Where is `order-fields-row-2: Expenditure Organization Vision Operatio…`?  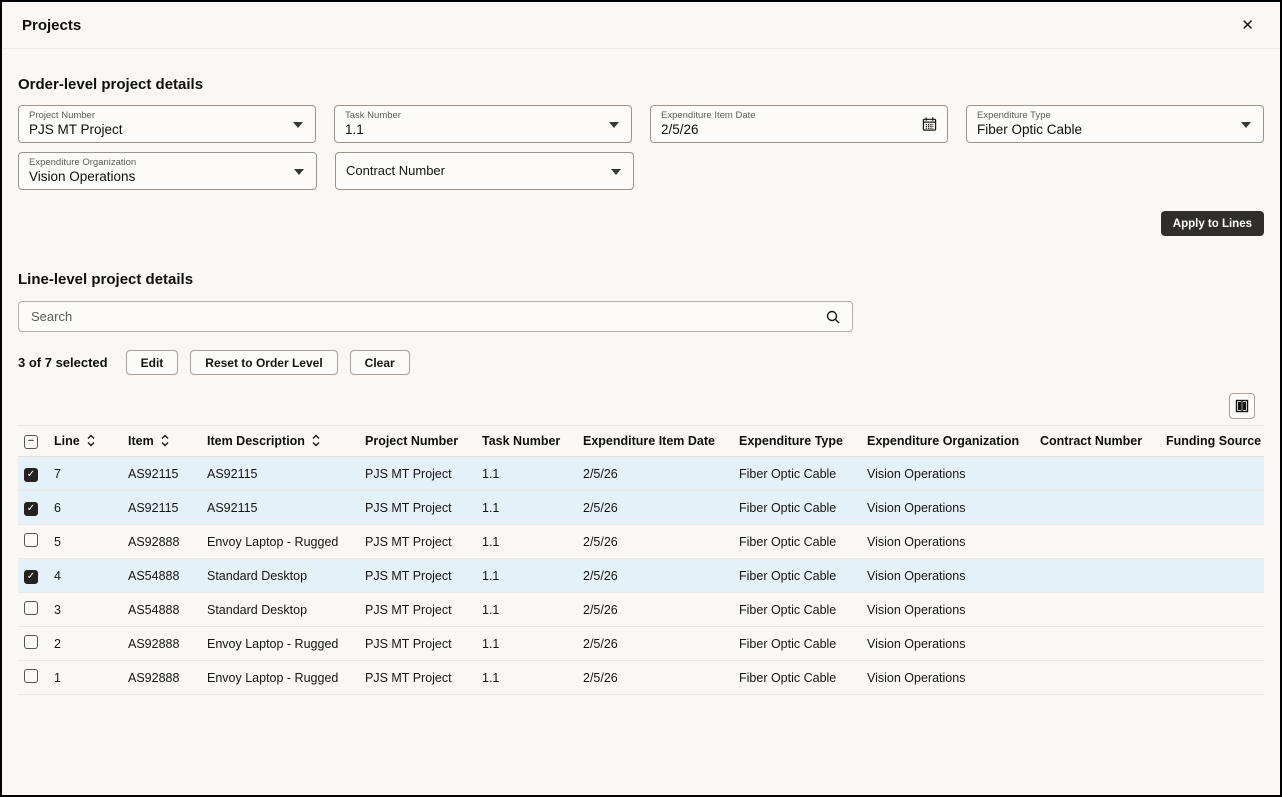
order-fields-row-2: Expenditure Organization Vision Operatio… is located at coordinates (641, 171).